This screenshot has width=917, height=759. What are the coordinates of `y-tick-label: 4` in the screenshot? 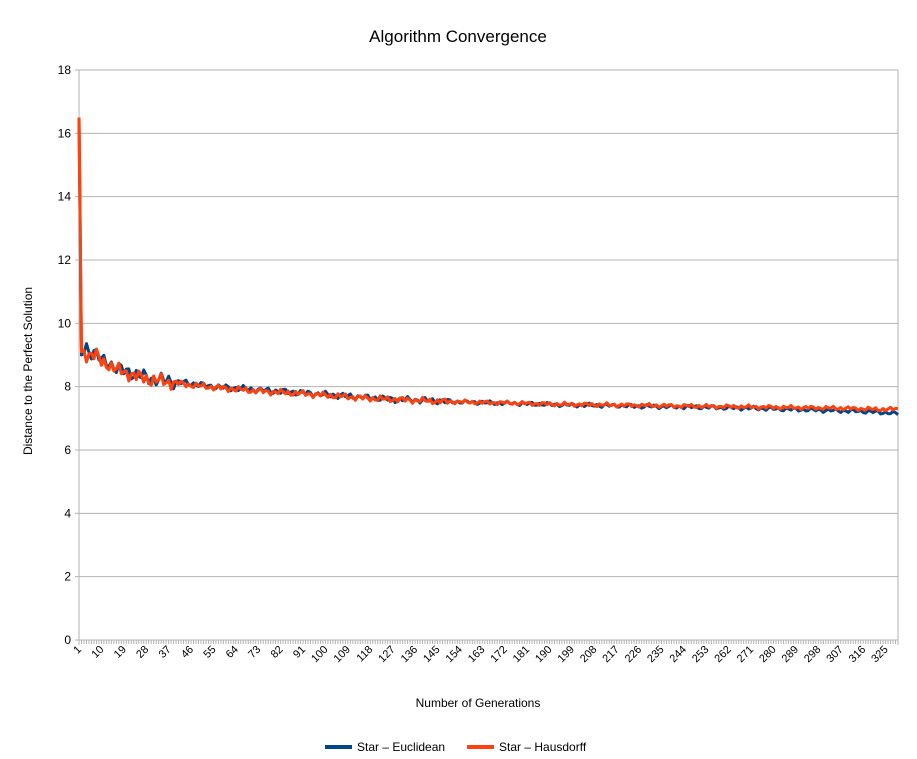 It's located at (67, 513).